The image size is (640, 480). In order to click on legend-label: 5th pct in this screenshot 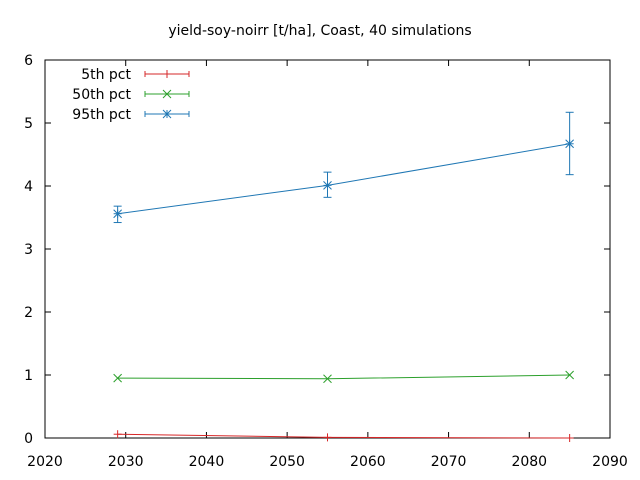, I will do `click(106, 75)`.